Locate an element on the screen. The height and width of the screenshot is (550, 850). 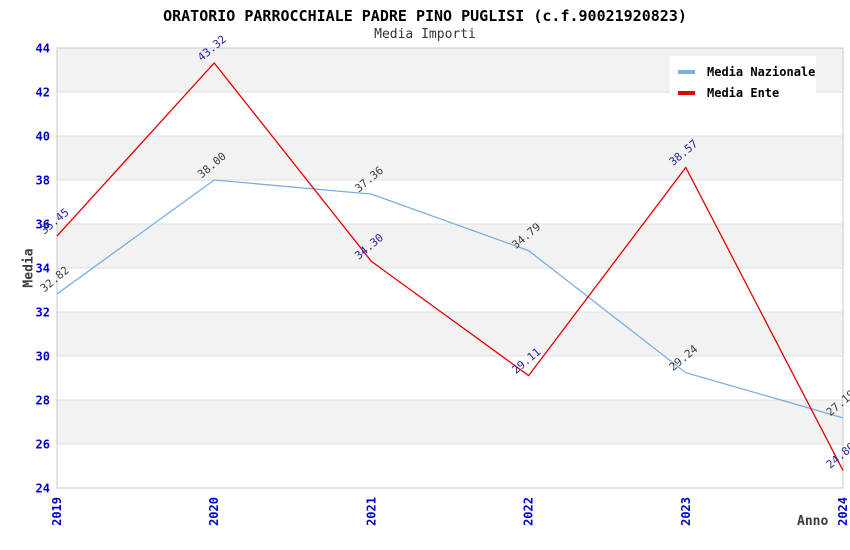
x-tick-label: 2024 is located at coordinates (843, 511).